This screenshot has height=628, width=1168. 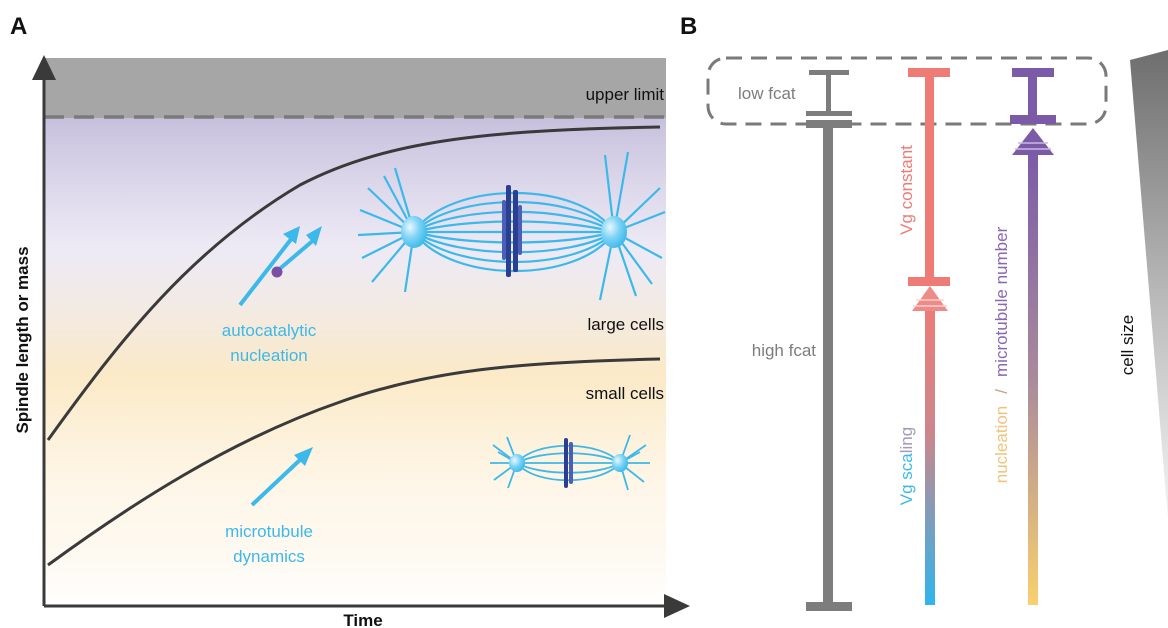 What do you see at coordinates (414, 232) in the screenshot?
I see `spindle-pole-left` at bounding box center [414, 232].